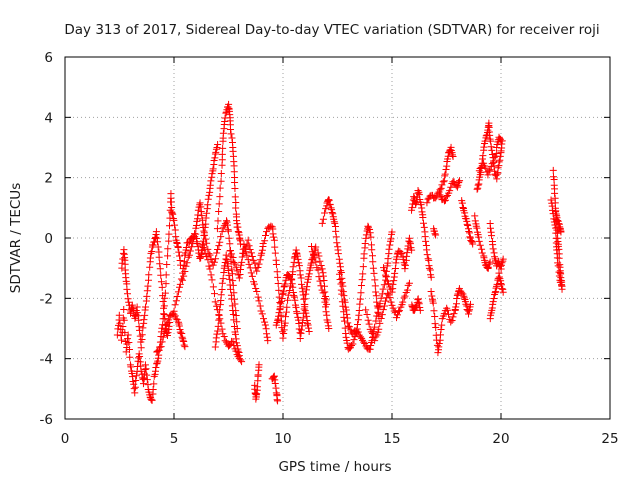 The width and height of the screenshot is (640, 480). What do you see at coordinates (48, 179) in the screenshot?
I see `y-tick-label: 2` at bounding box center [48, 179].